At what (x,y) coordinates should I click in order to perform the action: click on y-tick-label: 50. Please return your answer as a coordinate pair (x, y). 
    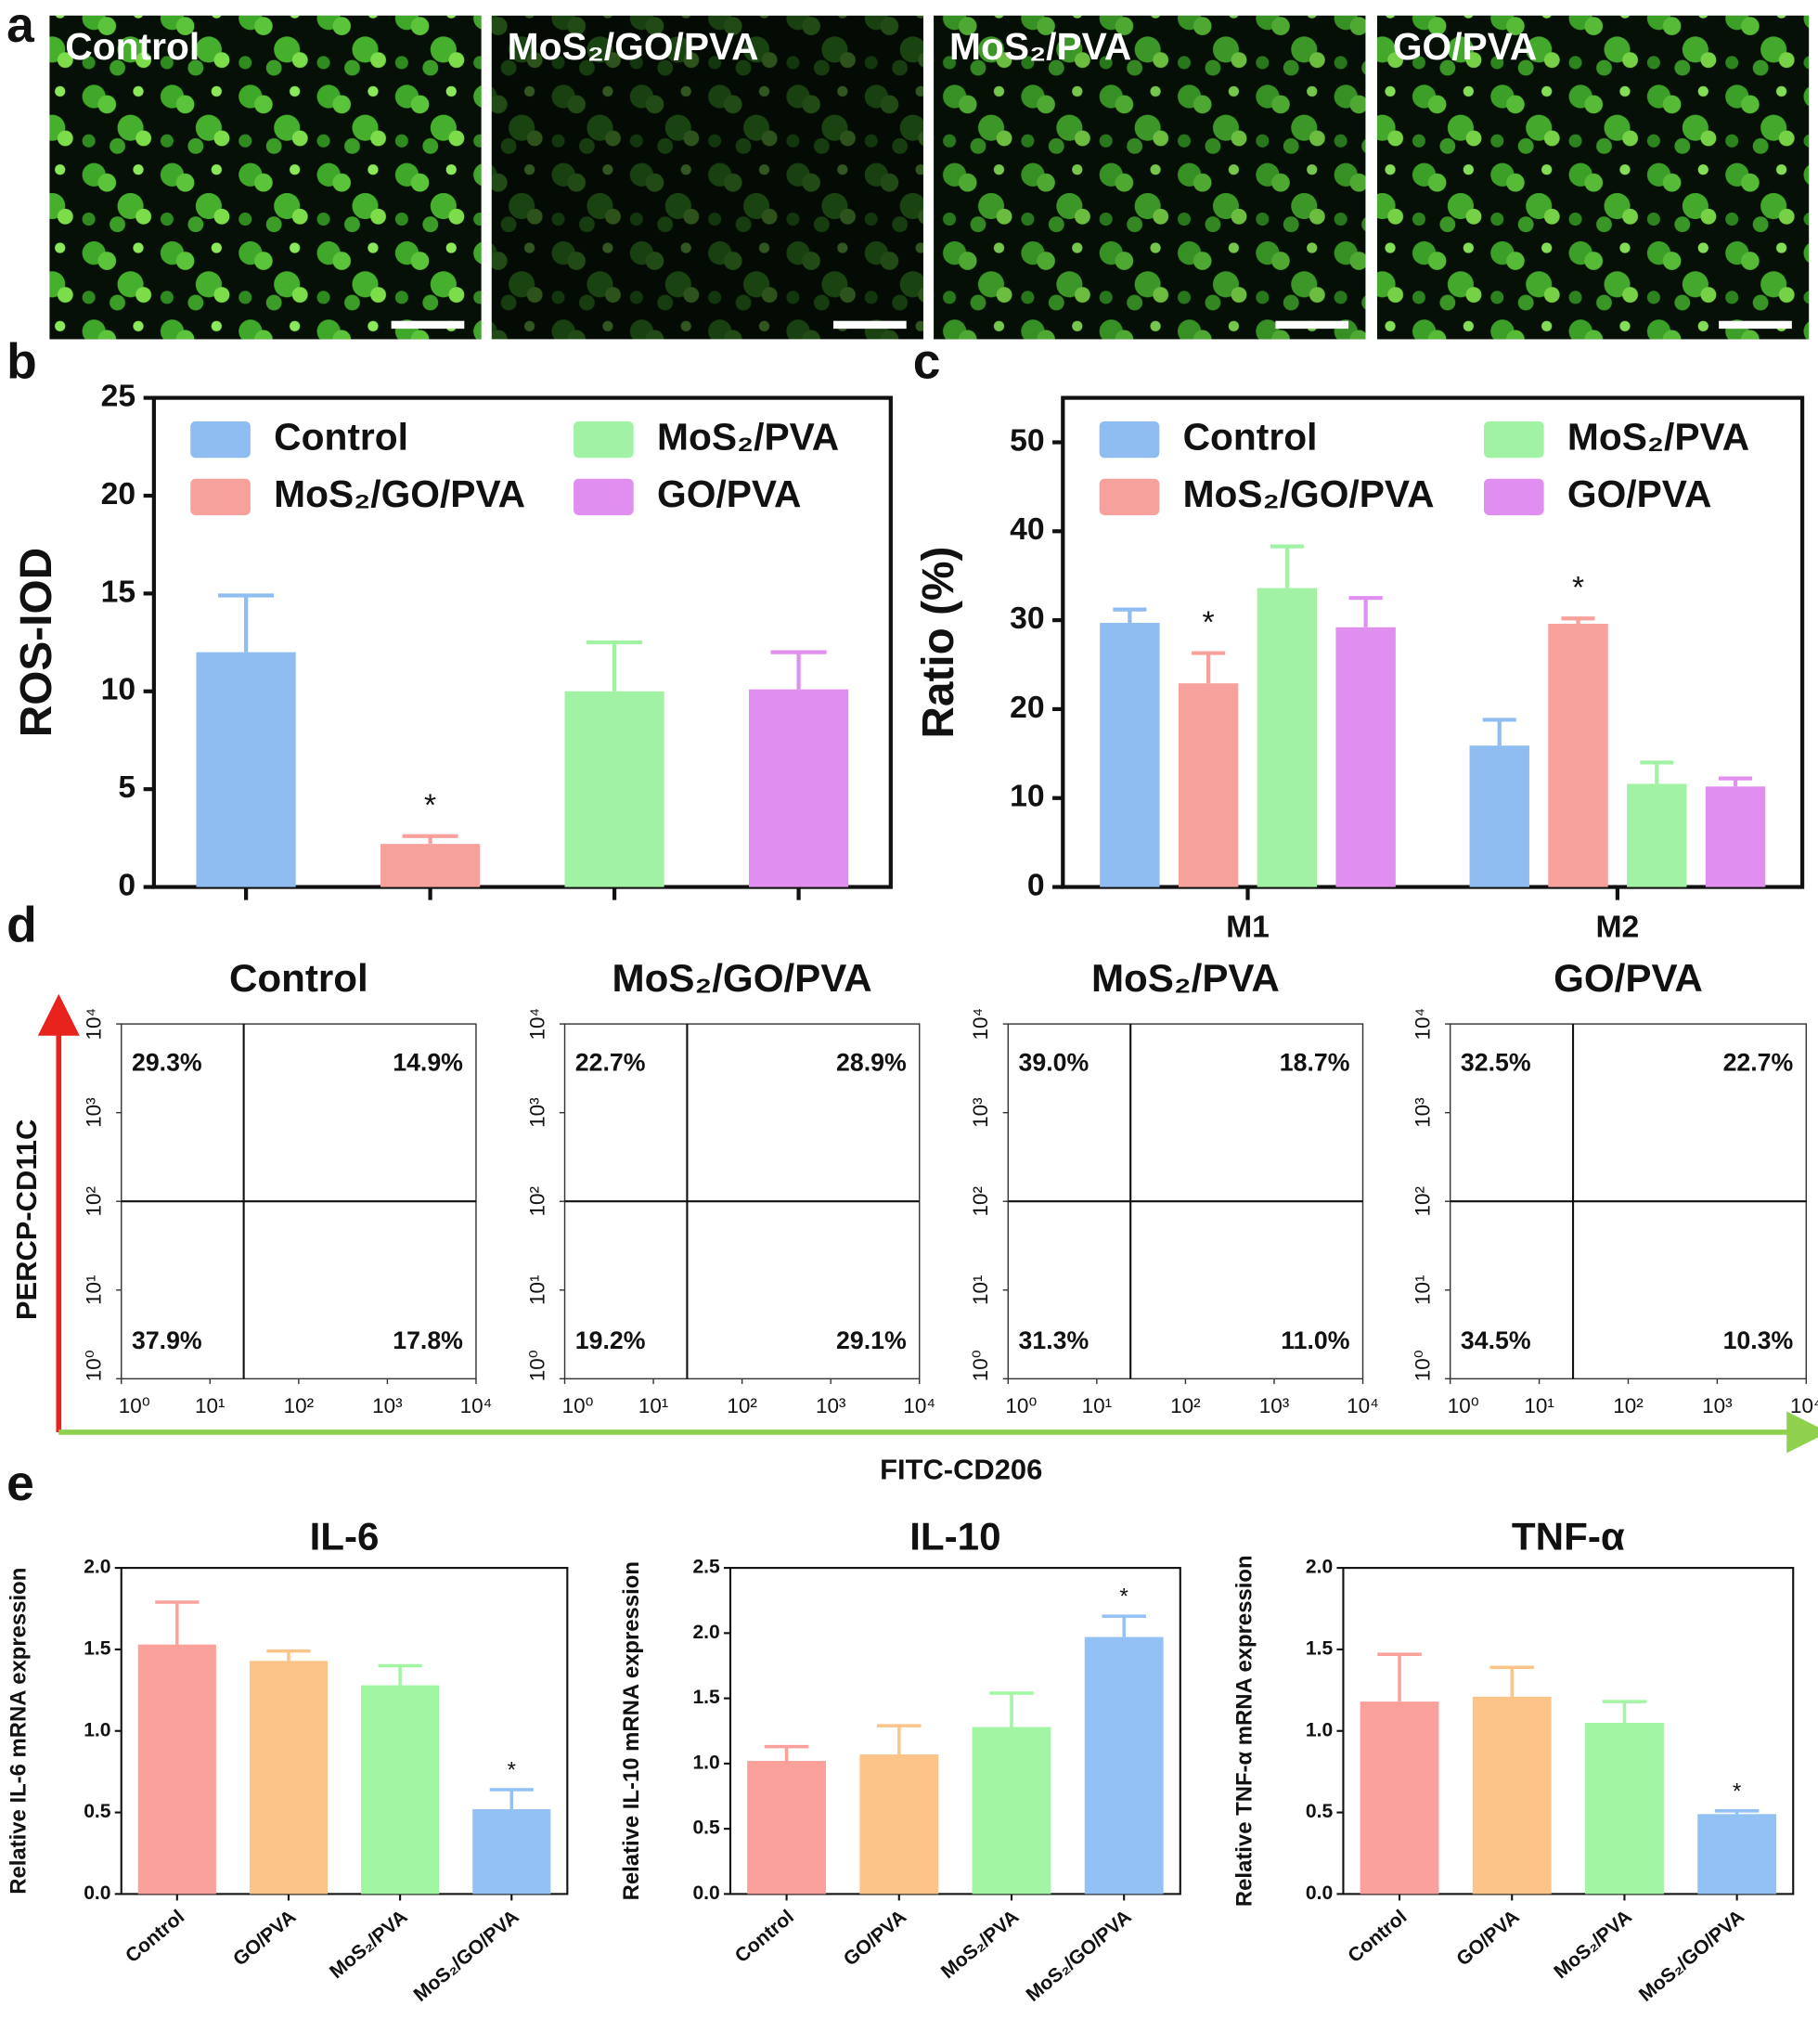
    Looking at the image, I should click on (1027, 440).